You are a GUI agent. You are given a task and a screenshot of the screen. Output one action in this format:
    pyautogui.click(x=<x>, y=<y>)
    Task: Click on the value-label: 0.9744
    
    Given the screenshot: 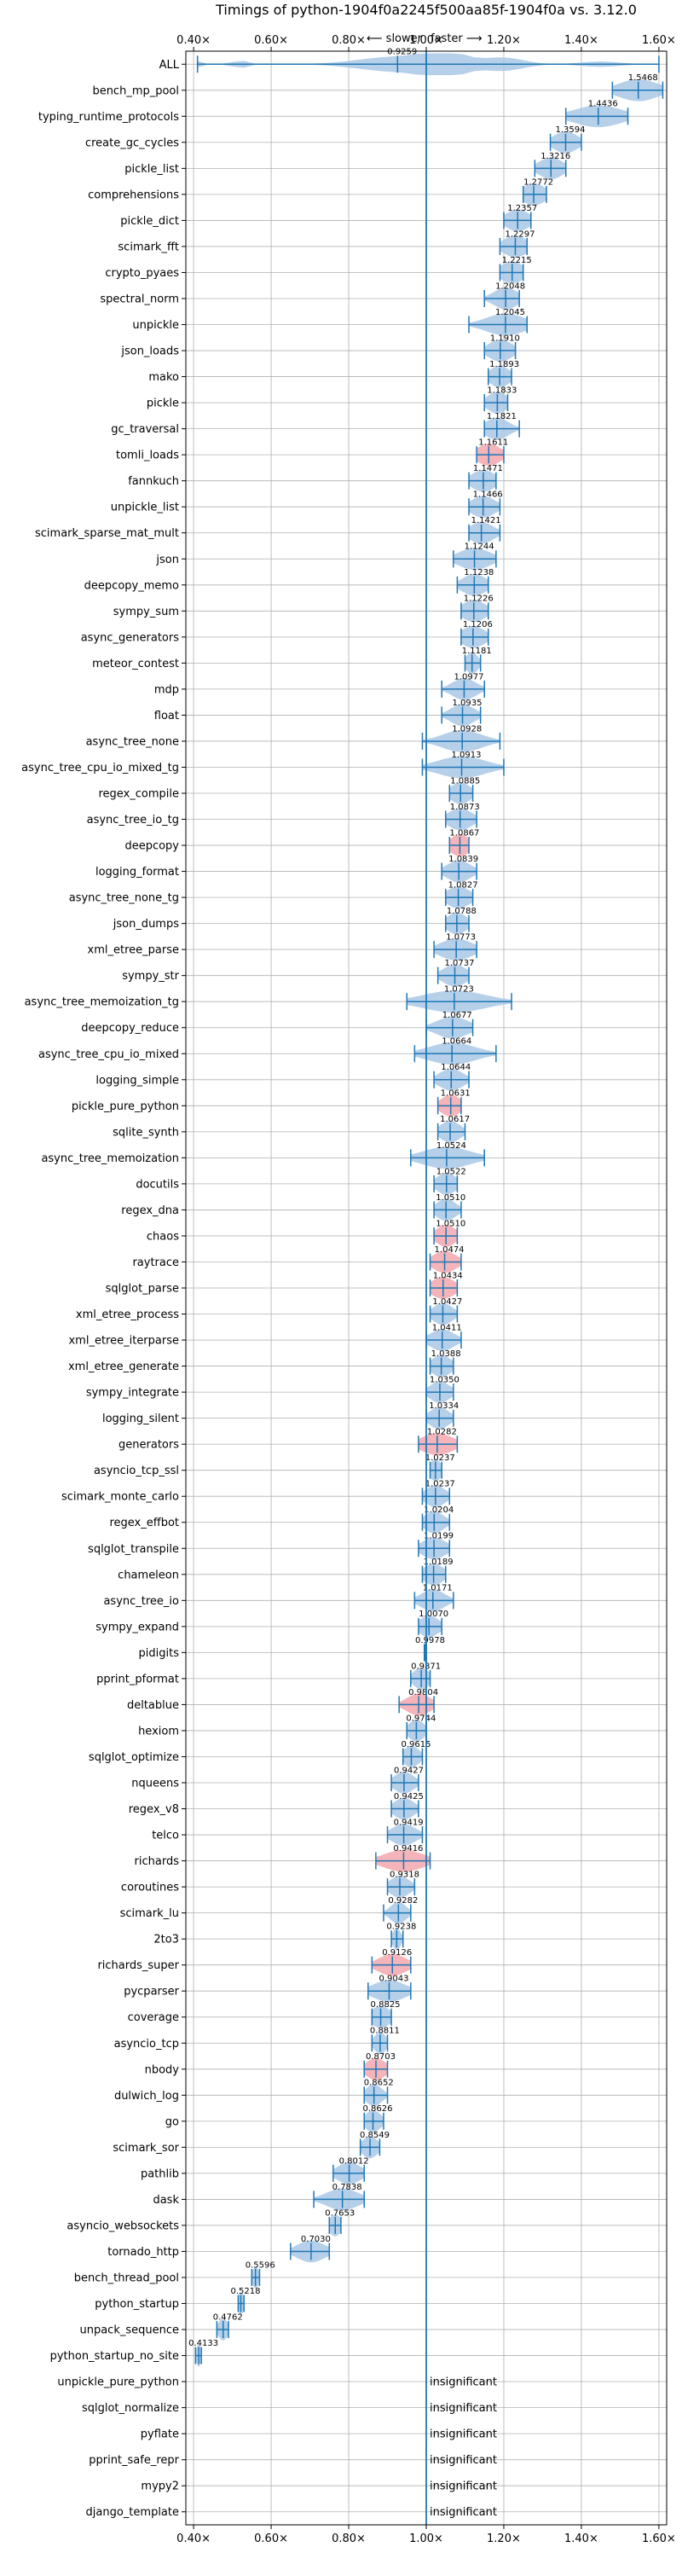 What is the action you would take?
    pyautogui.click(x=421, y=1718)
    